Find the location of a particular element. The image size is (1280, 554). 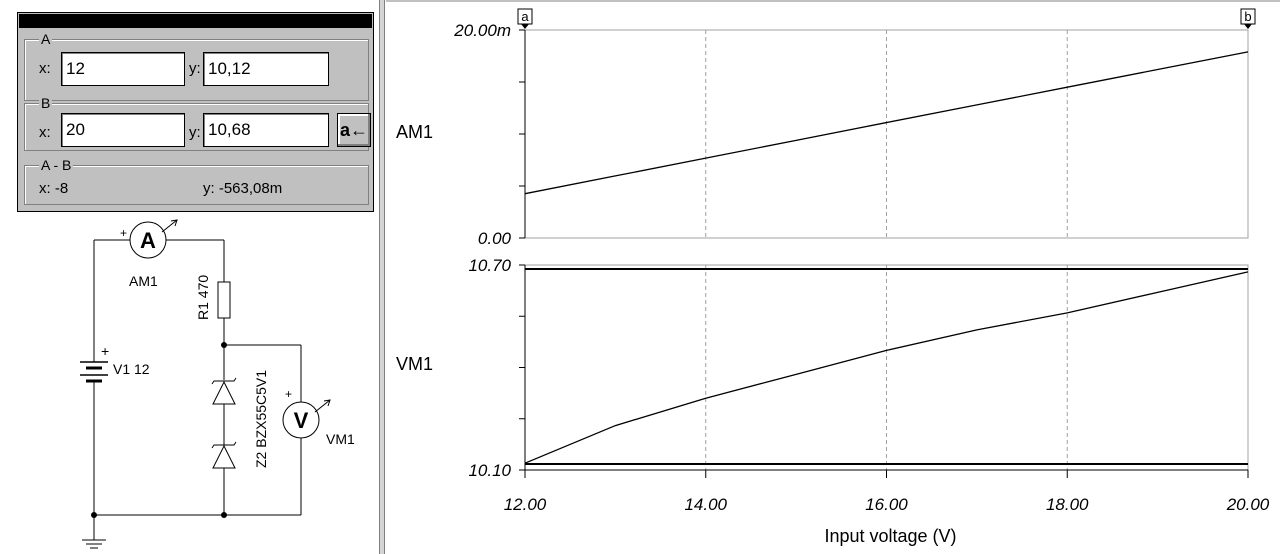

cursor-a-group: A x: y: is located at coordinates (196, 66).